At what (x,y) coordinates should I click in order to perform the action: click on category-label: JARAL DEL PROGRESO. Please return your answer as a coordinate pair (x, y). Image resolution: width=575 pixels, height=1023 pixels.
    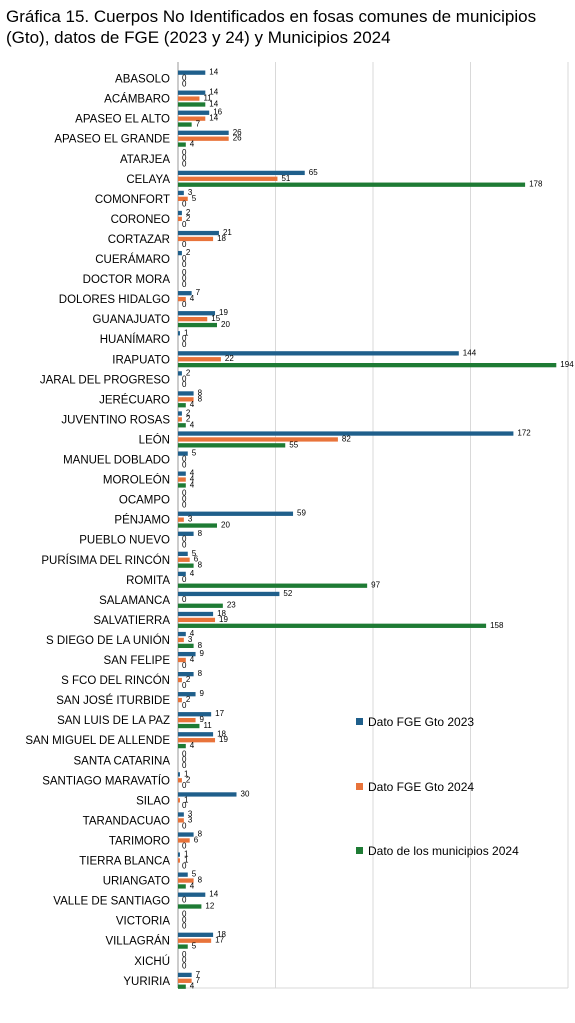
    Looking at the image, I should click on (105, 380).